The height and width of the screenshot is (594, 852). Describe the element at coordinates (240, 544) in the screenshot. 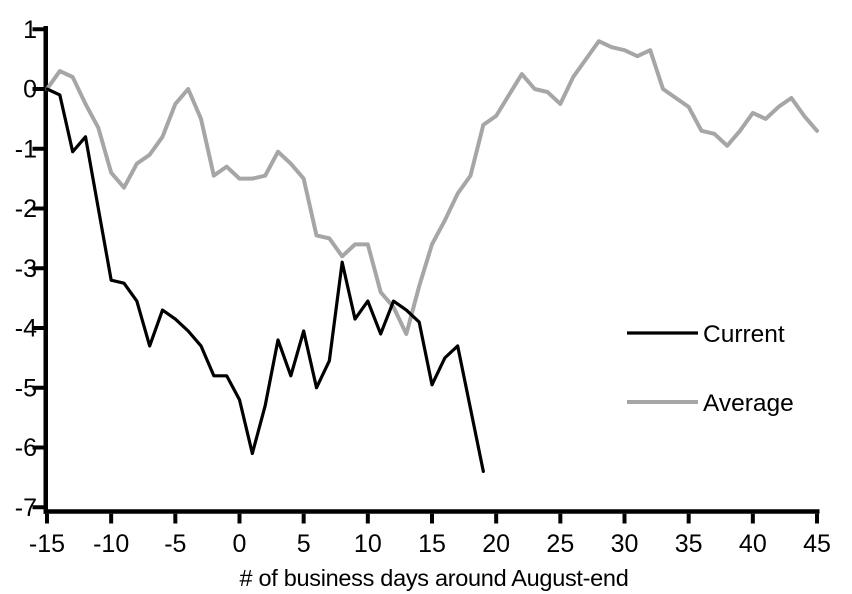

I see `x-tick-label: 0` at that location.